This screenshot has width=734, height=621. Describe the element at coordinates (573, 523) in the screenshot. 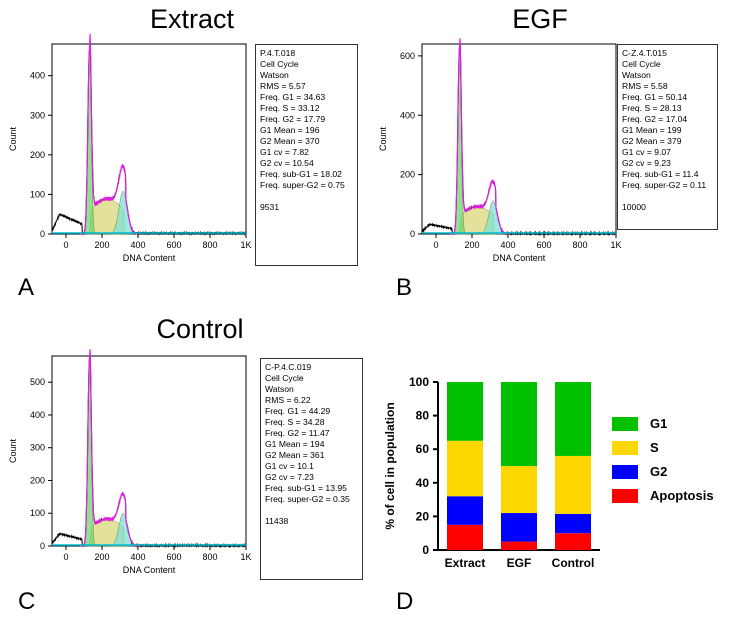

I see `bar-segment-g2-control` at that location.